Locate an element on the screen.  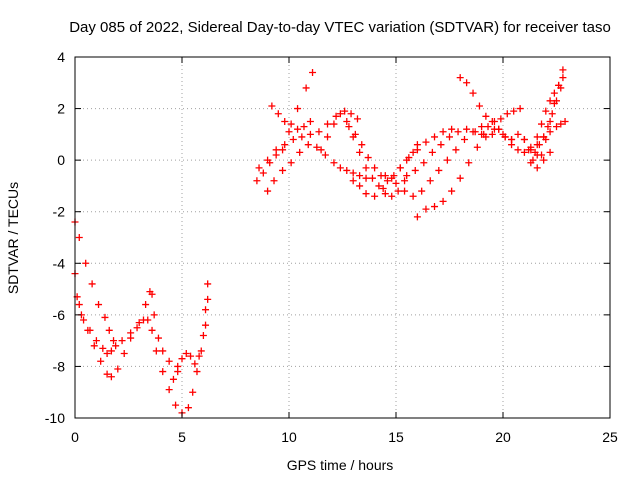
series-arc-p is located at coordinates (501, 121).